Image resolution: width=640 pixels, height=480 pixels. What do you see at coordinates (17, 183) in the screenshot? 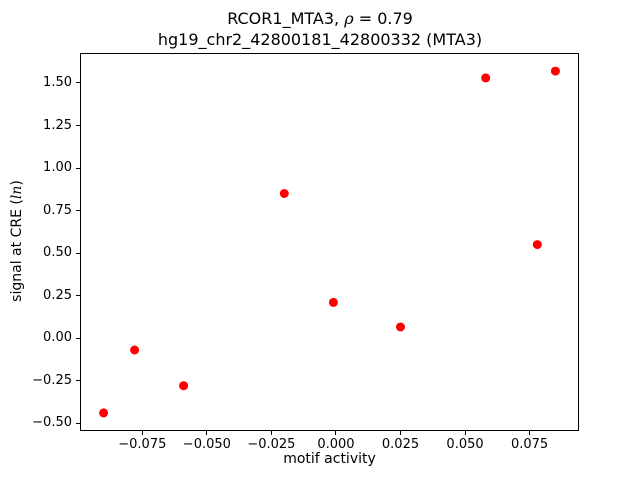
I see `y-axis-label-close: )` at bounding box center [17, 183].